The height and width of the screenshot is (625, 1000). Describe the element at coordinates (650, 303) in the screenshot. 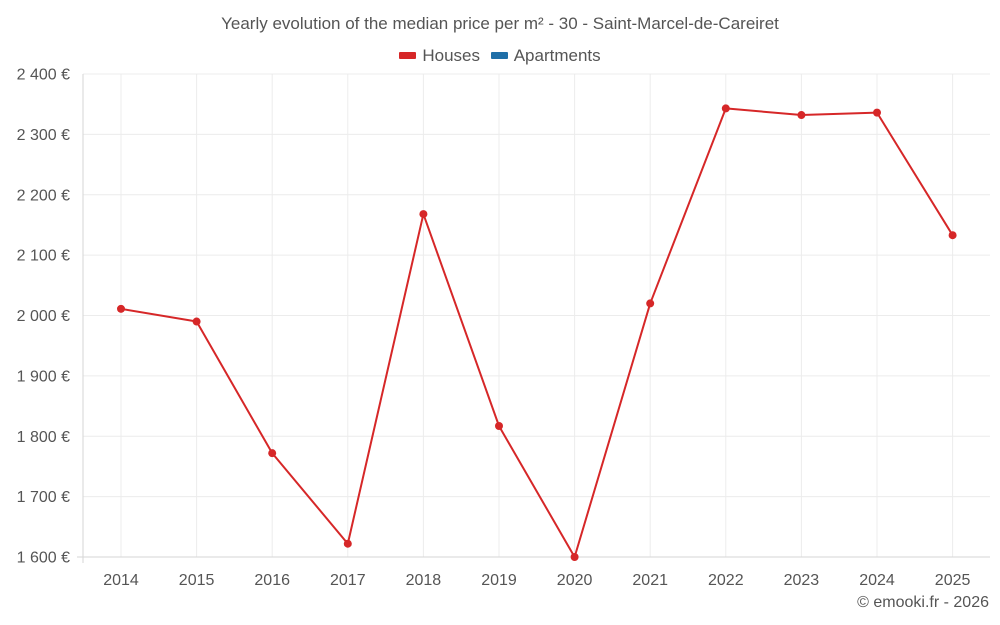

I see `data-point-2021` at that location.